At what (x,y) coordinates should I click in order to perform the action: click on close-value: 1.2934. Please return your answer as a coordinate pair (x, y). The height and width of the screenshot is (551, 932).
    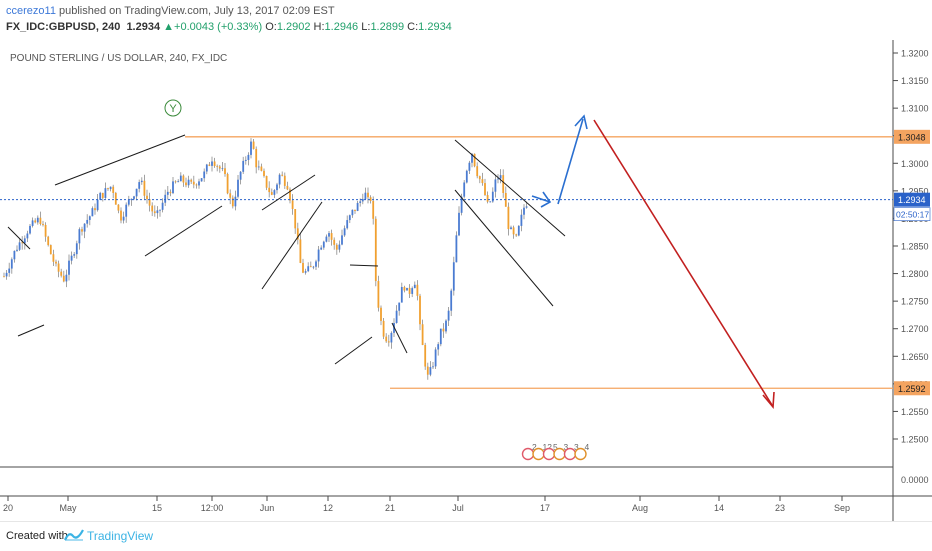
    Looking at the image, I should click on (435, 27).